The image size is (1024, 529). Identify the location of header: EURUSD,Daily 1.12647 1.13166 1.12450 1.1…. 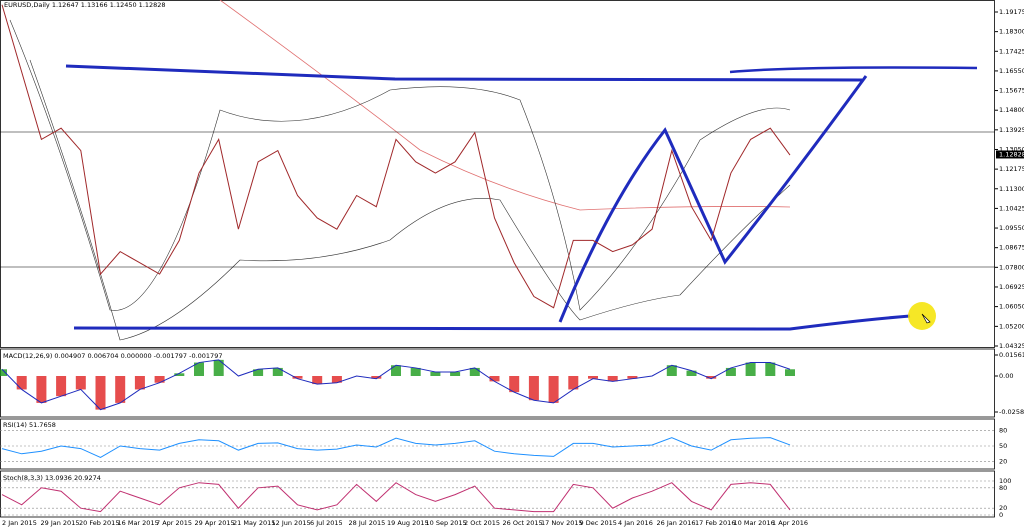
(85, 5).